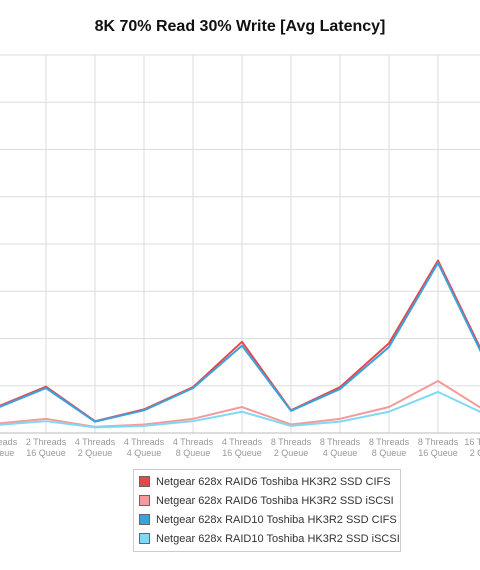 The image size is (480, 570). I want to click on chart-title: 8K 70% Read 30% Write [Avg Latency], so click(240, 26).